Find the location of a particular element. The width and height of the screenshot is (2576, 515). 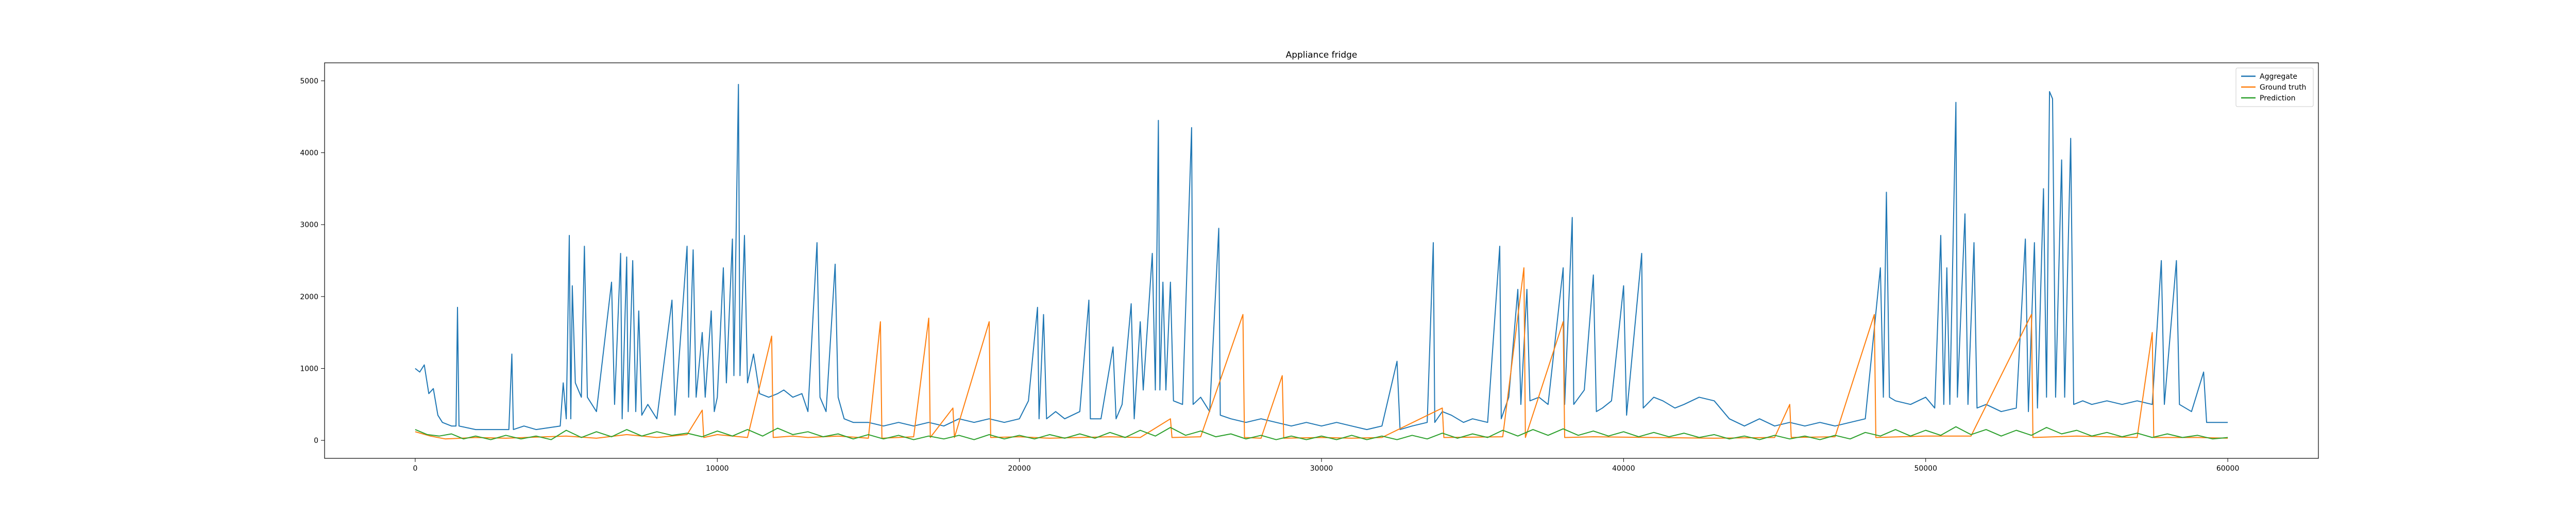

chart-title: Appliance fridge is located at coordinates (1322, 55).